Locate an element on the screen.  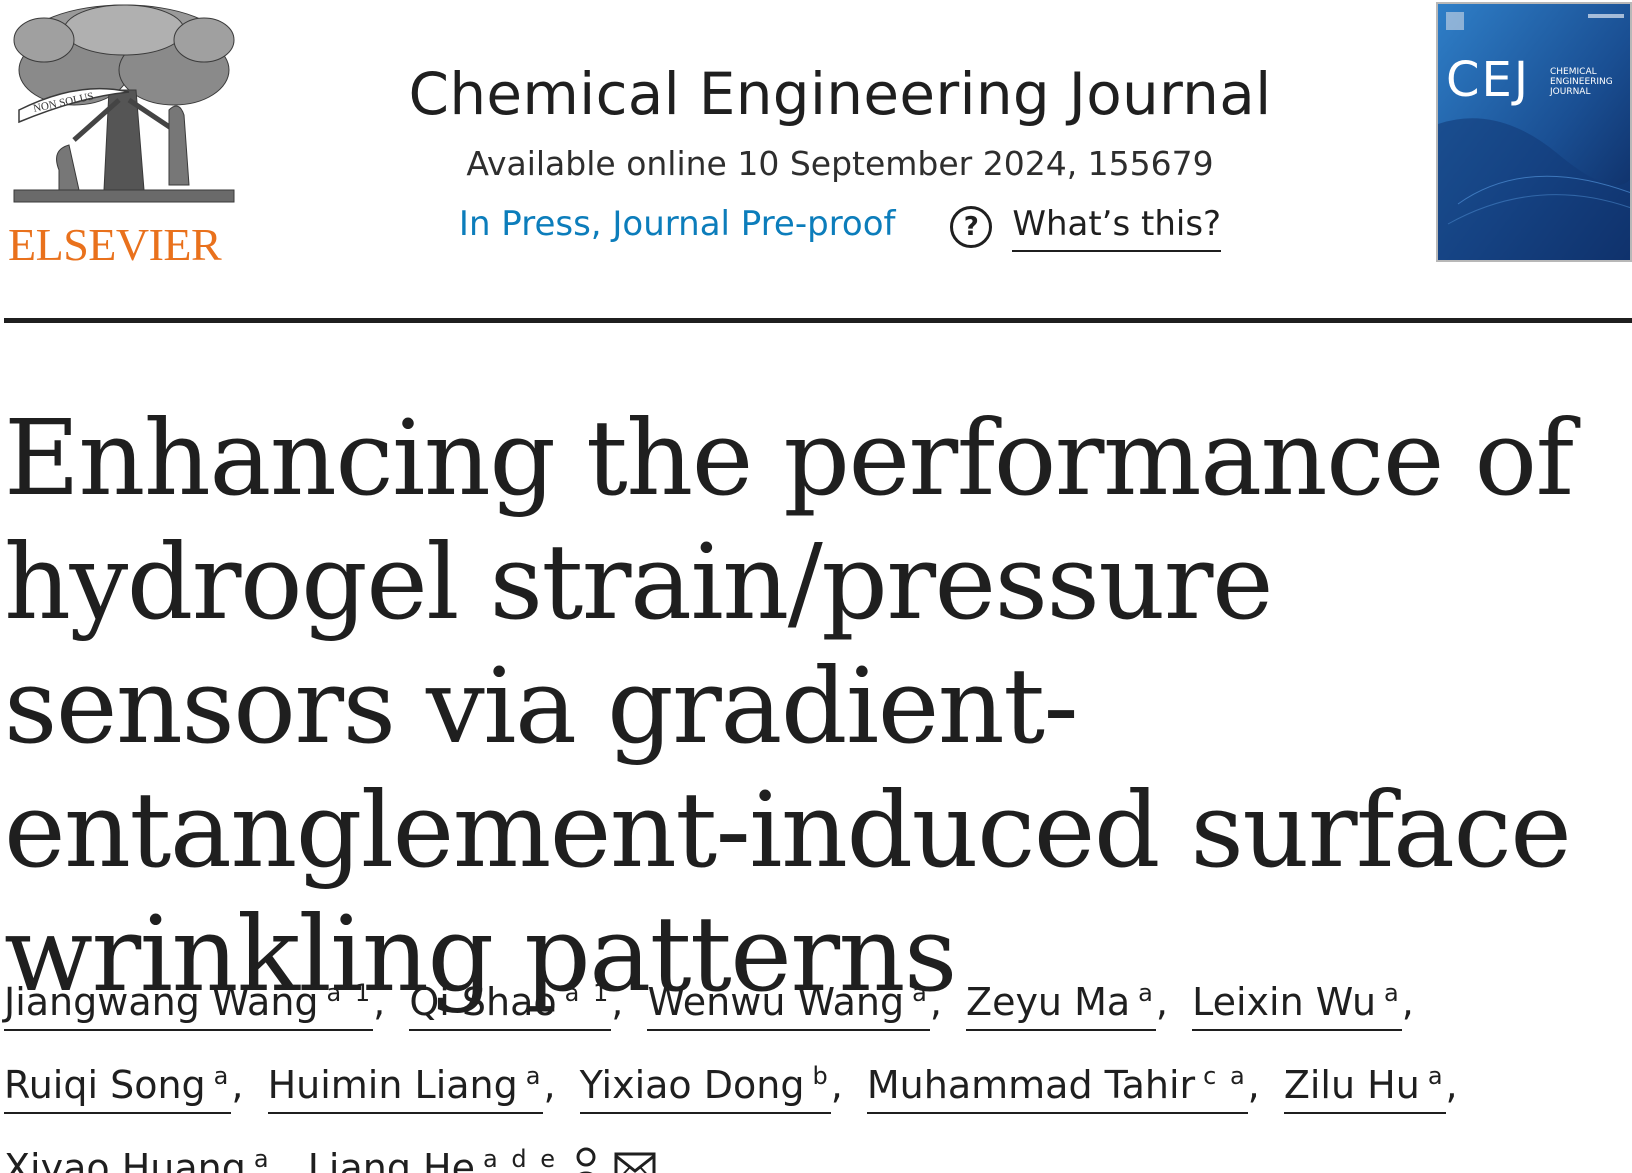
author-link: Jiangwang Wang a 1 is located at coordinates (189, 1005).